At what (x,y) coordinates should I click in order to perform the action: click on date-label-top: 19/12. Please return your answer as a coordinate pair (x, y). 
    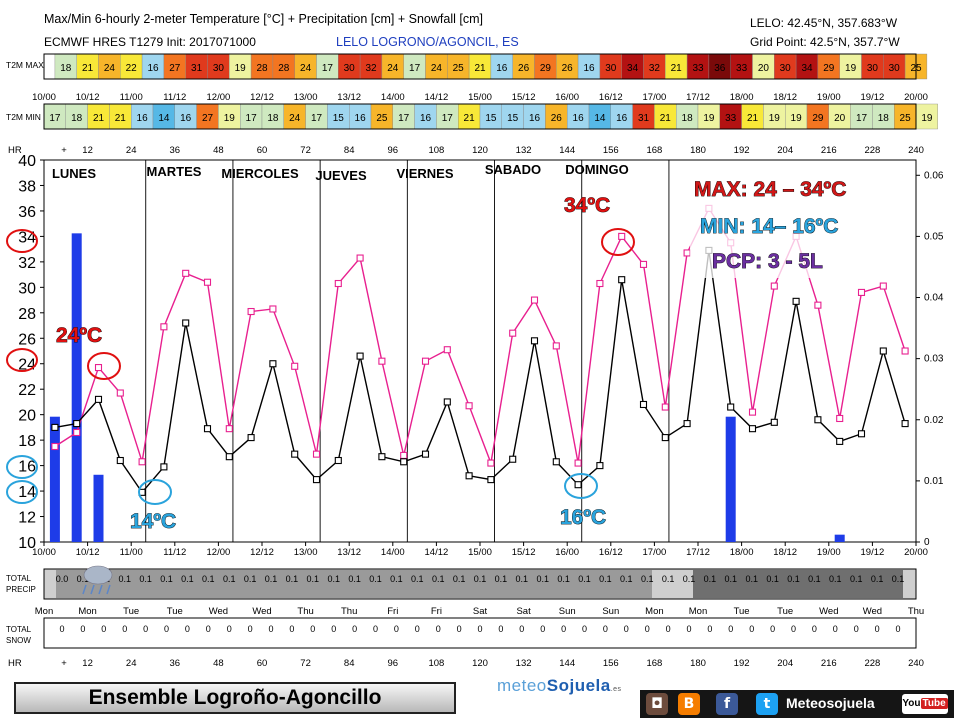
    Looking at the image, I should click on (873, 97).